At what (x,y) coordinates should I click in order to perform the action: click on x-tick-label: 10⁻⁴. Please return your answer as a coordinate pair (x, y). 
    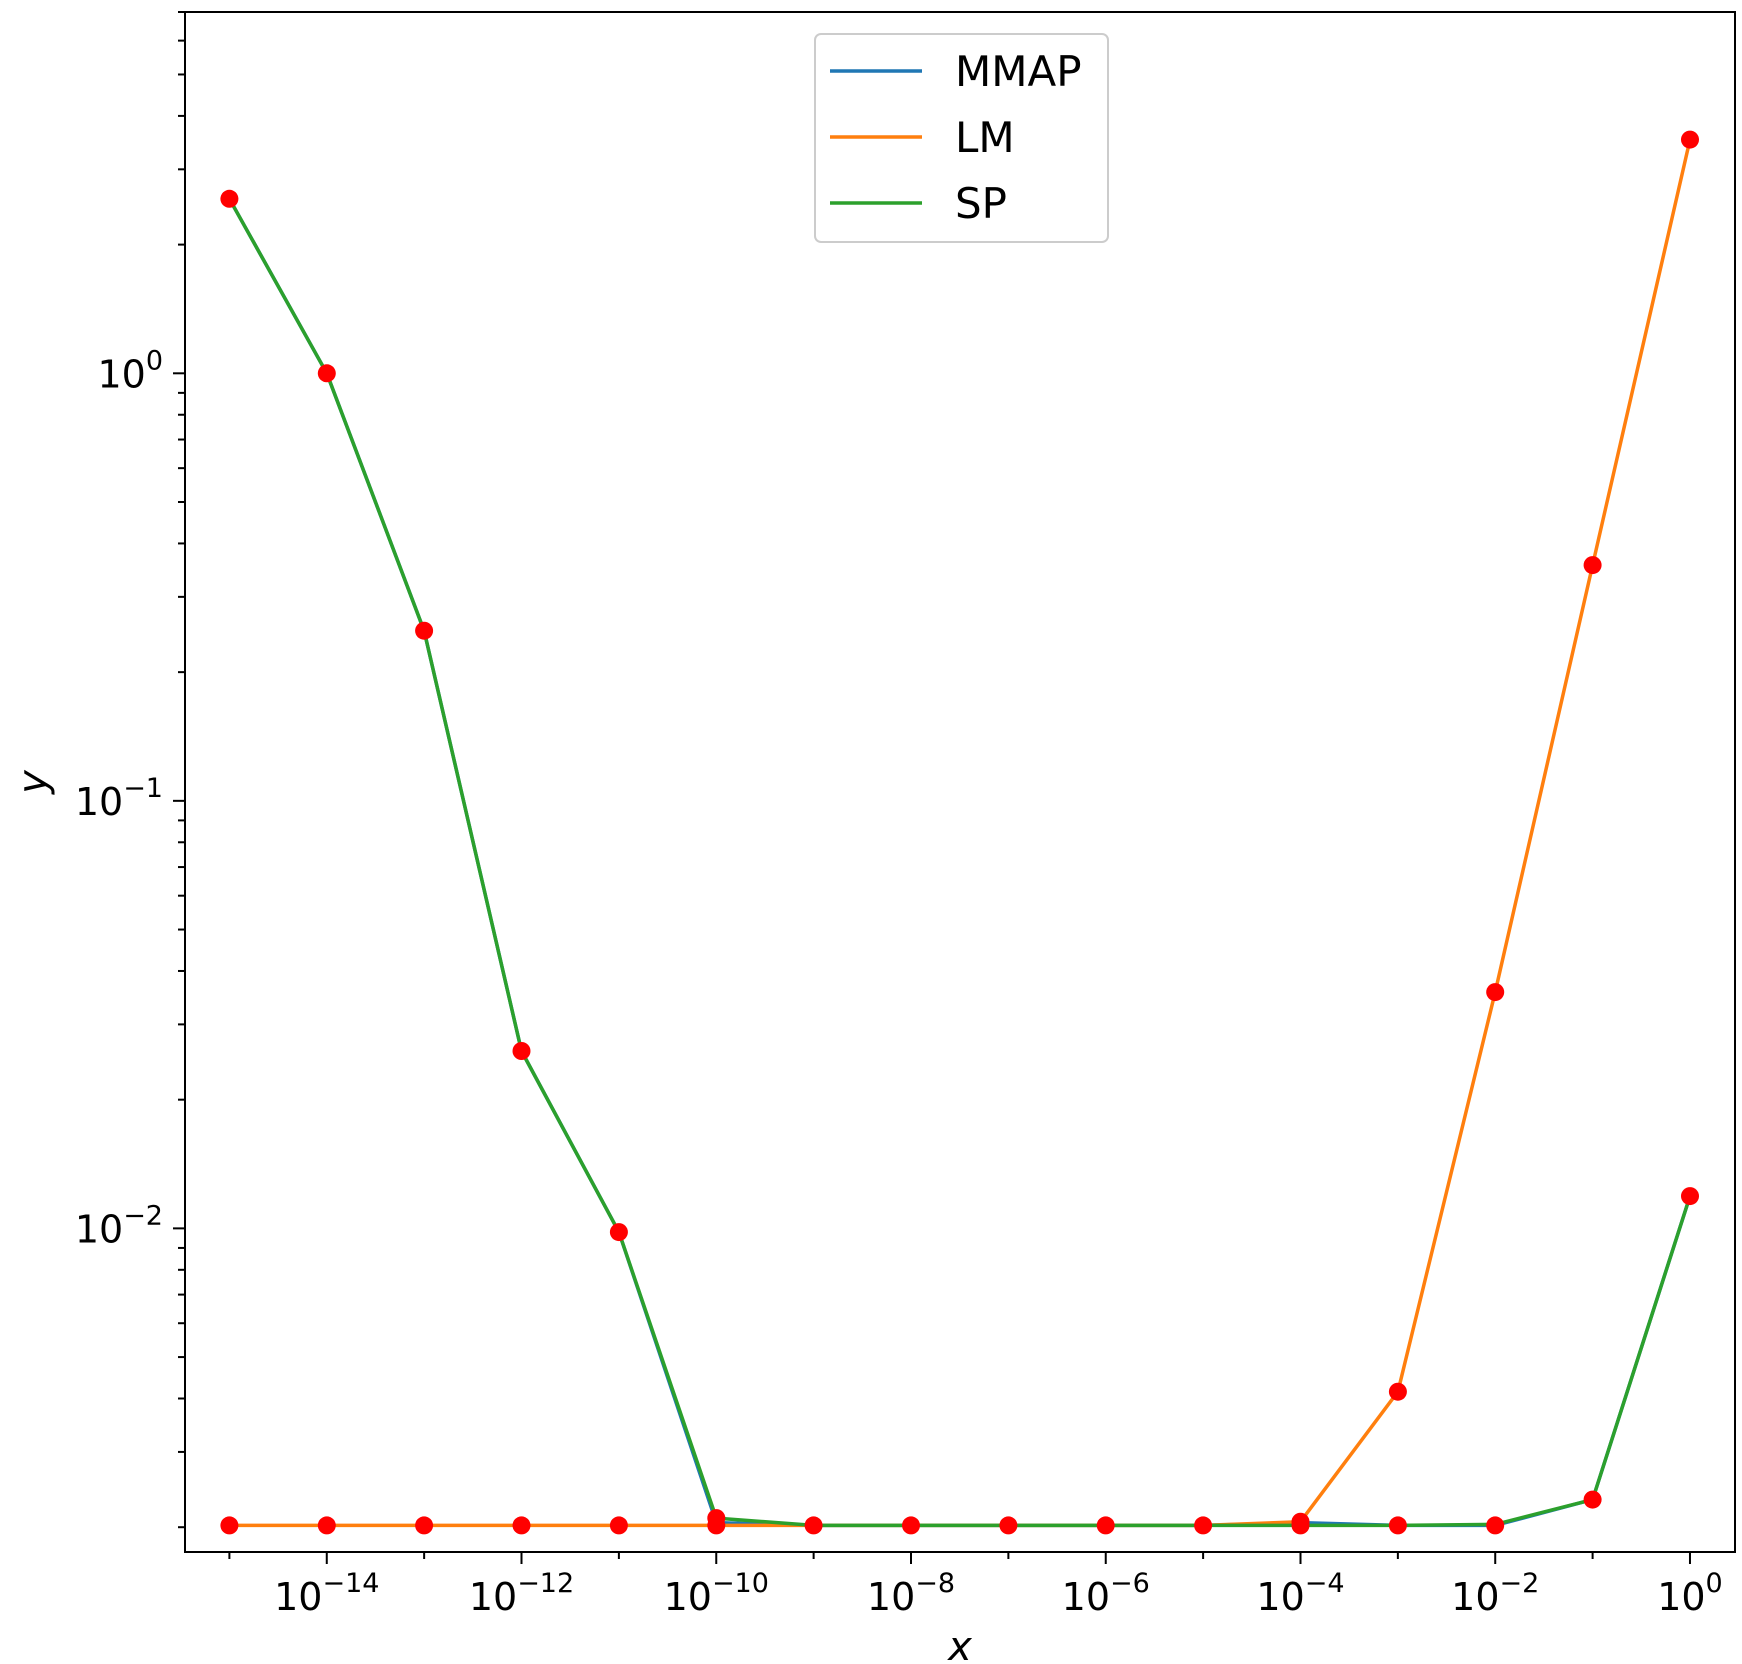
    Looking at the image, I should click on (1300, 1593).